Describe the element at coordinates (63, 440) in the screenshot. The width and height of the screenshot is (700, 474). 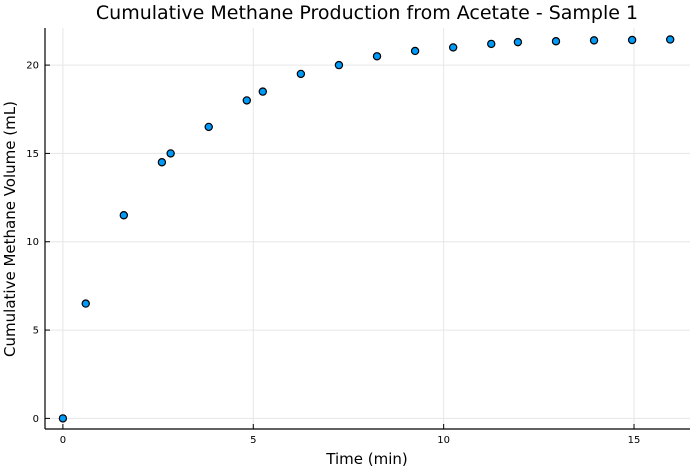
I see `x-tick-label: 0` at that location.